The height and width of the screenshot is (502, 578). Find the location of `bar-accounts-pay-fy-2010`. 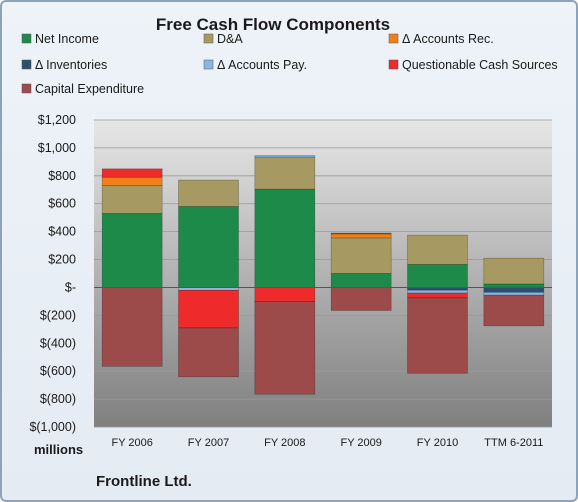

bar-accounts-pay-fy-2010 is located at coordinates (437, 291).